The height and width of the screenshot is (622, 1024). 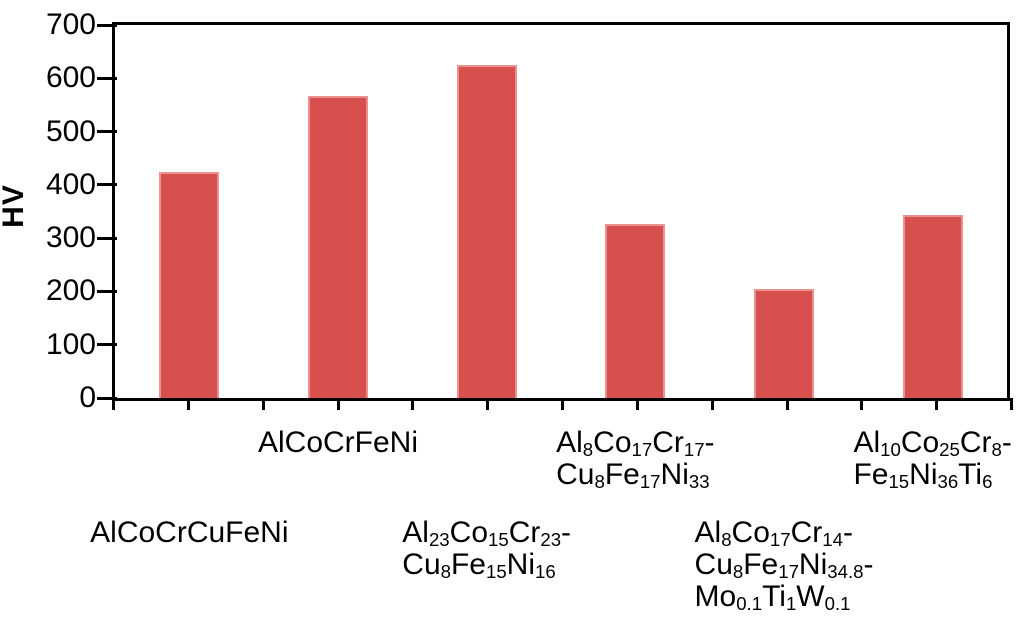 What do you see at coordinates (70, 184) in the screenshot?
I see `y-tick-label-400: 400` at bounding box center [70, 184].